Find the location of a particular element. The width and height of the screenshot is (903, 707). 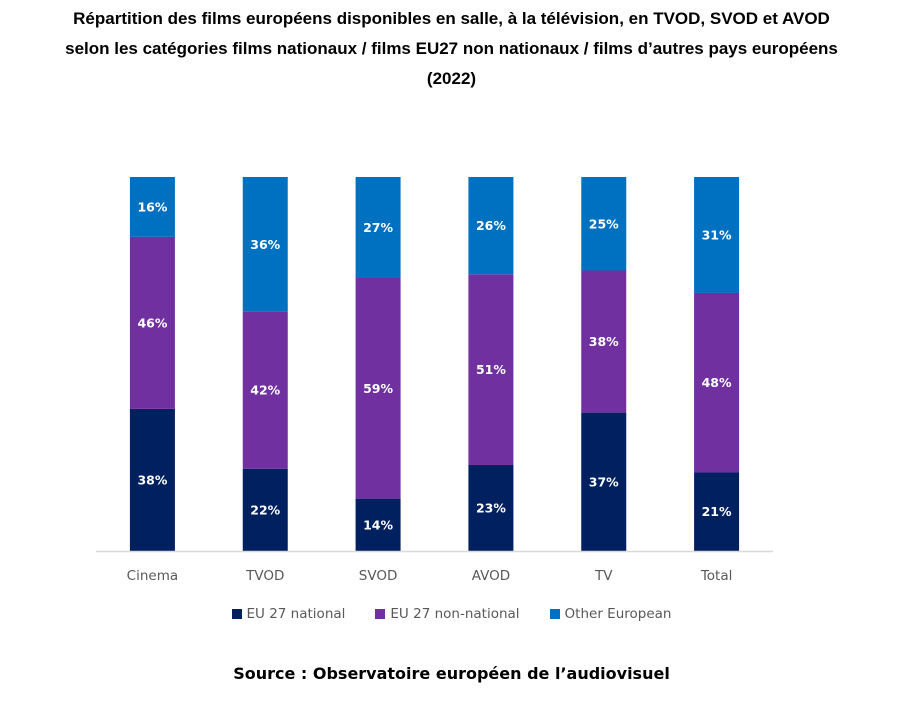

bar-stack-cinema: 38% 46% 16% is located at coordinates (152, 364).